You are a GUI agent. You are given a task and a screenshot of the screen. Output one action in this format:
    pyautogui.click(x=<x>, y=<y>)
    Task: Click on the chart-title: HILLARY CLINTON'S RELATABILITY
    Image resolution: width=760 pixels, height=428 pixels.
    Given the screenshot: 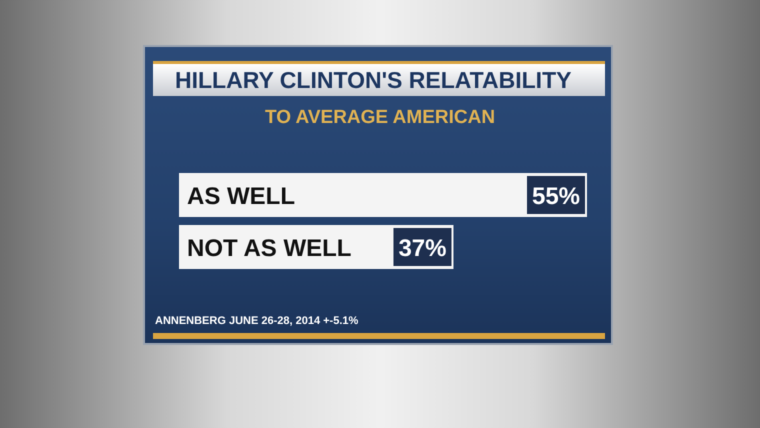 What is the action you would take?
    pyautogui.click(x=373, y=80)
    